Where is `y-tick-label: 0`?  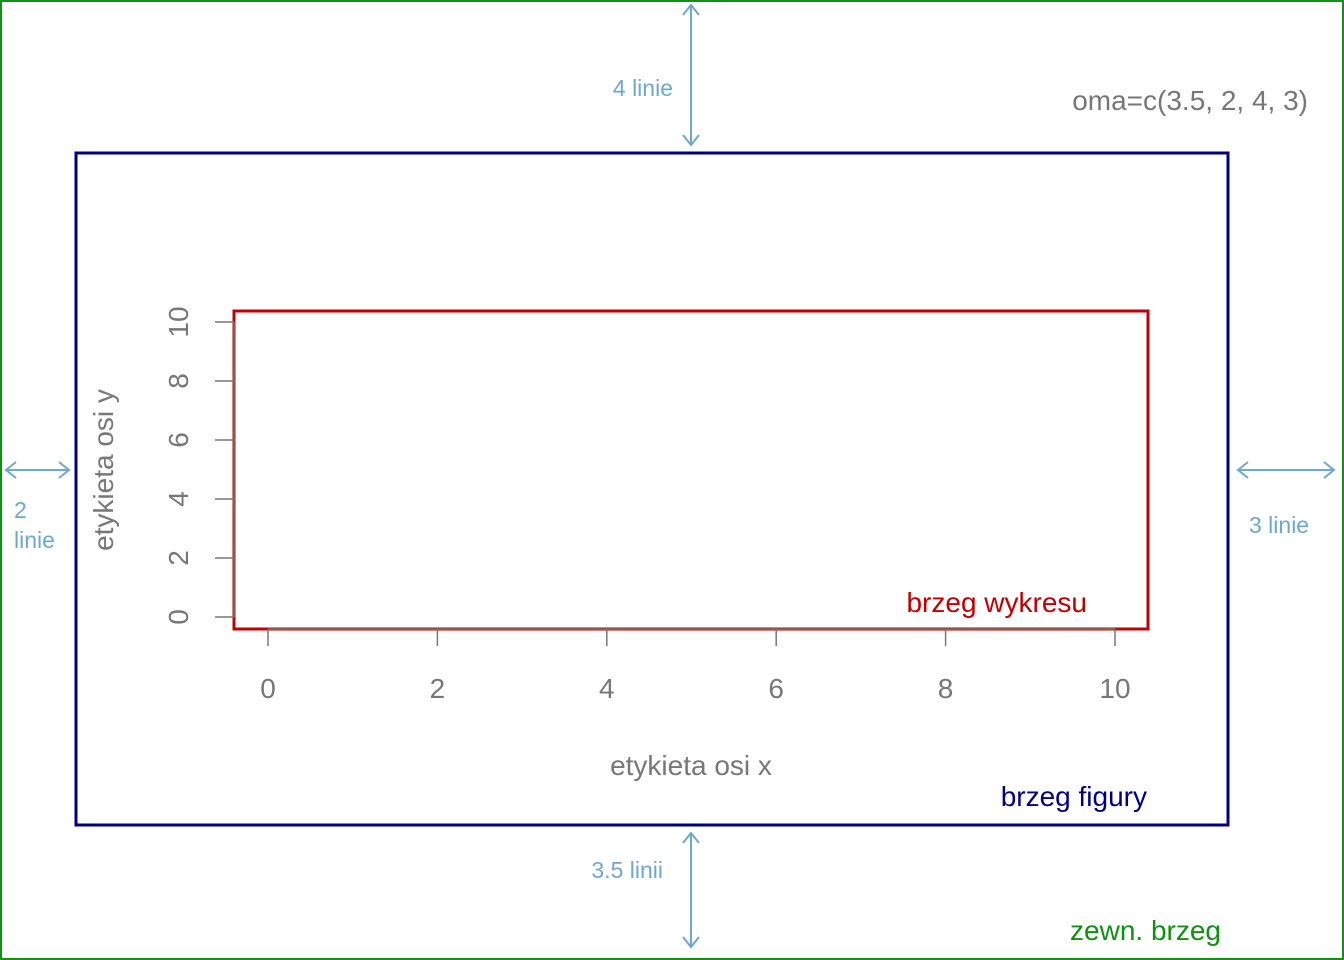 y-tick-label: 0 is located at coordinates (178, 617).